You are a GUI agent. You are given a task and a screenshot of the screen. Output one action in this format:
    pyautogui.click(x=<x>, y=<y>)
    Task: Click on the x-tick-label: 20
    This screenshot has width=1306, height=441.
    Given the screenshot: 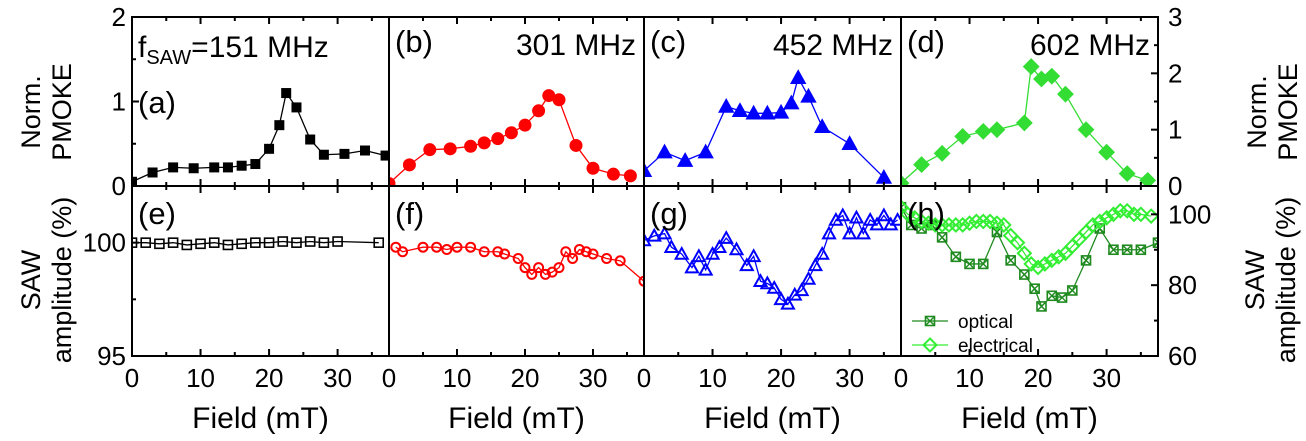 What is the action you would take?
    pyautogui.click(x=525, y=378)
    